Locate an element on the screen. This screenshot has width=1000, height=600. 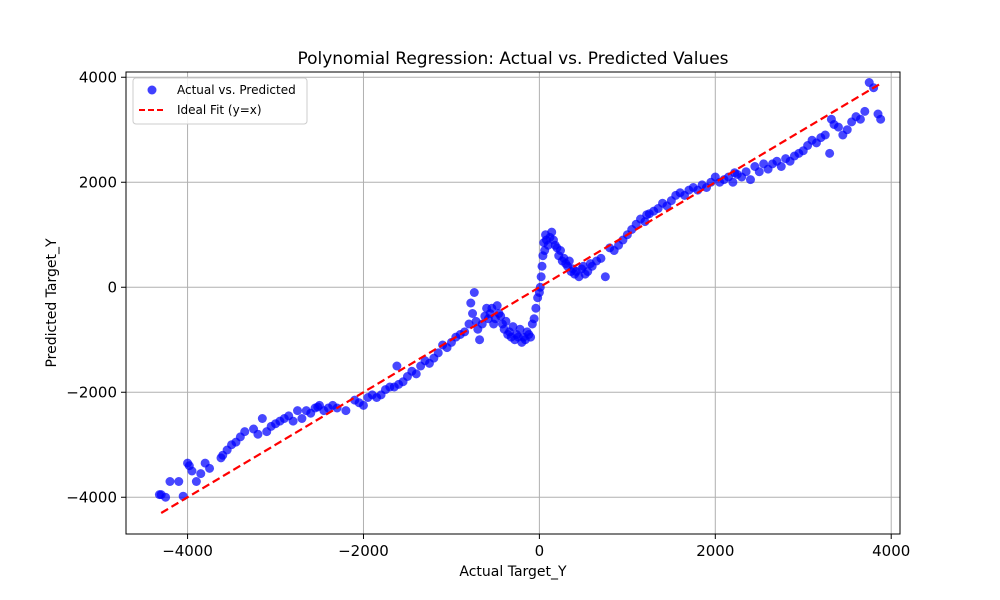
legend: Actual vs. Predicted Ideal Fit (y=x) is located at coordinates (220, 101).